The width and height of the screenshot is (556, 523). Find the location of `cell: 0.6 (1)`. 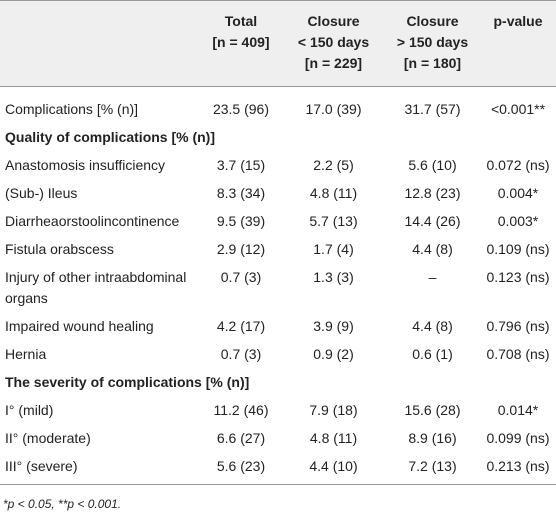

cell: 0.6 (1) is located at coordinates (432, 354).